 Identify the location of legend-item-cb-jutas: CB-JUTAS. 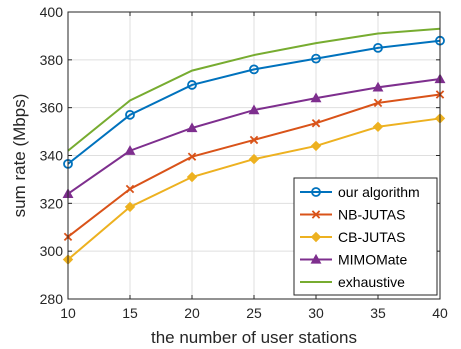
(352, 237).